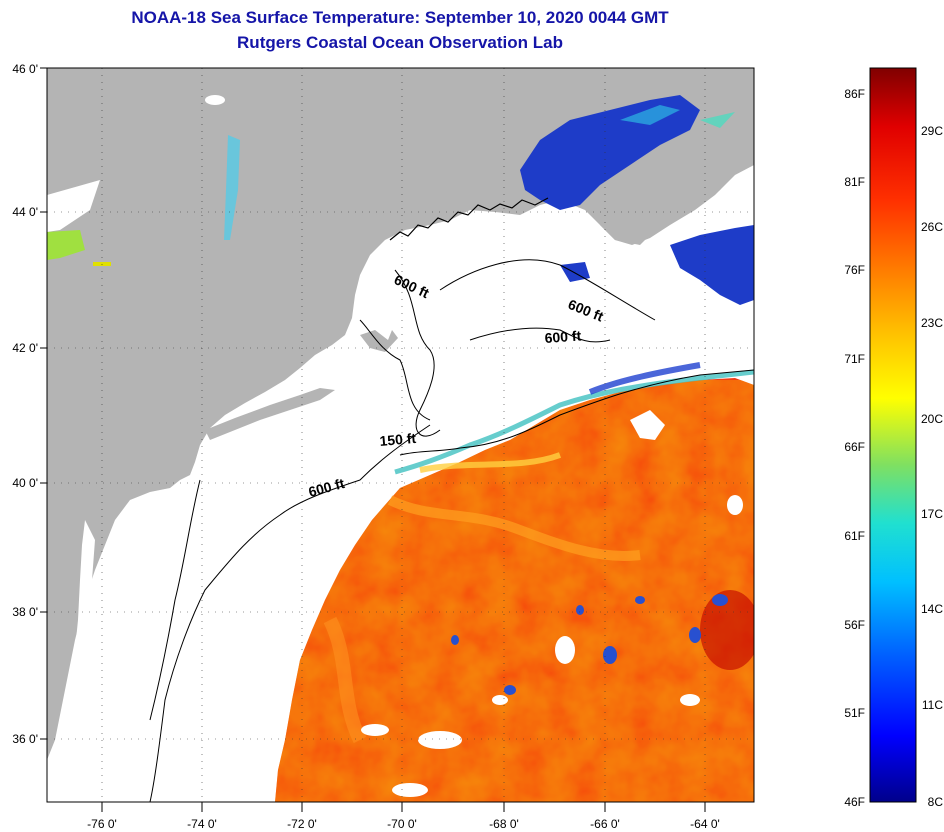 Image resolution: width=944 pixels, height=832 pixels. Describe the element at coordinates (563, 336) in the screenshot. I see `contour-label: 600 ft` at that location.